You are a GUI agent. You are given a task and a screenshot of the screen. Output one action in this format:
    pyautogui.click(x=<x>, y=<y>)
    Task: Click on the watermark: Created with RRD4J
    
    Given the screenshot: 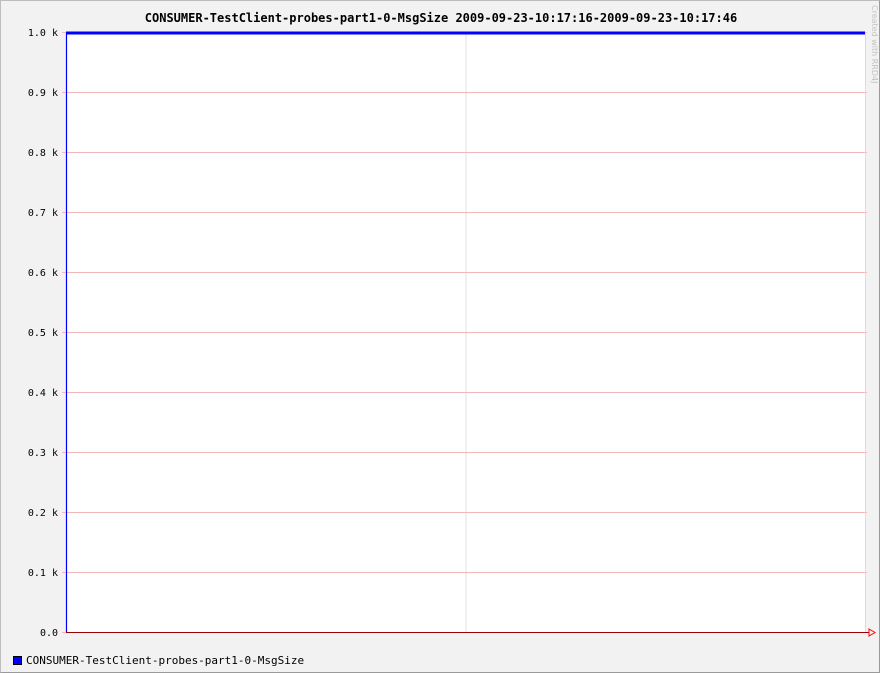 What is the action you would take?
    pyautogui.click(x=874, y=44)
    